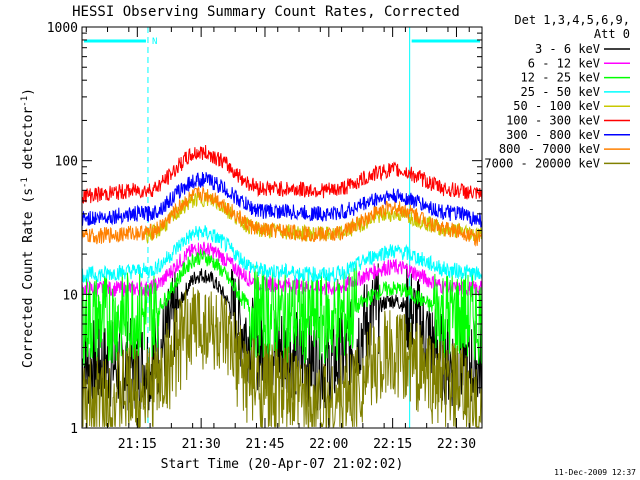 The width and height of the screenshot is (640, 480). What do you see at coordinates (282, 464) in the screenshot?
I see `x-axis-label: Start Time (20-Apr-07 21:02:02)` at bounding box center [282, 464].